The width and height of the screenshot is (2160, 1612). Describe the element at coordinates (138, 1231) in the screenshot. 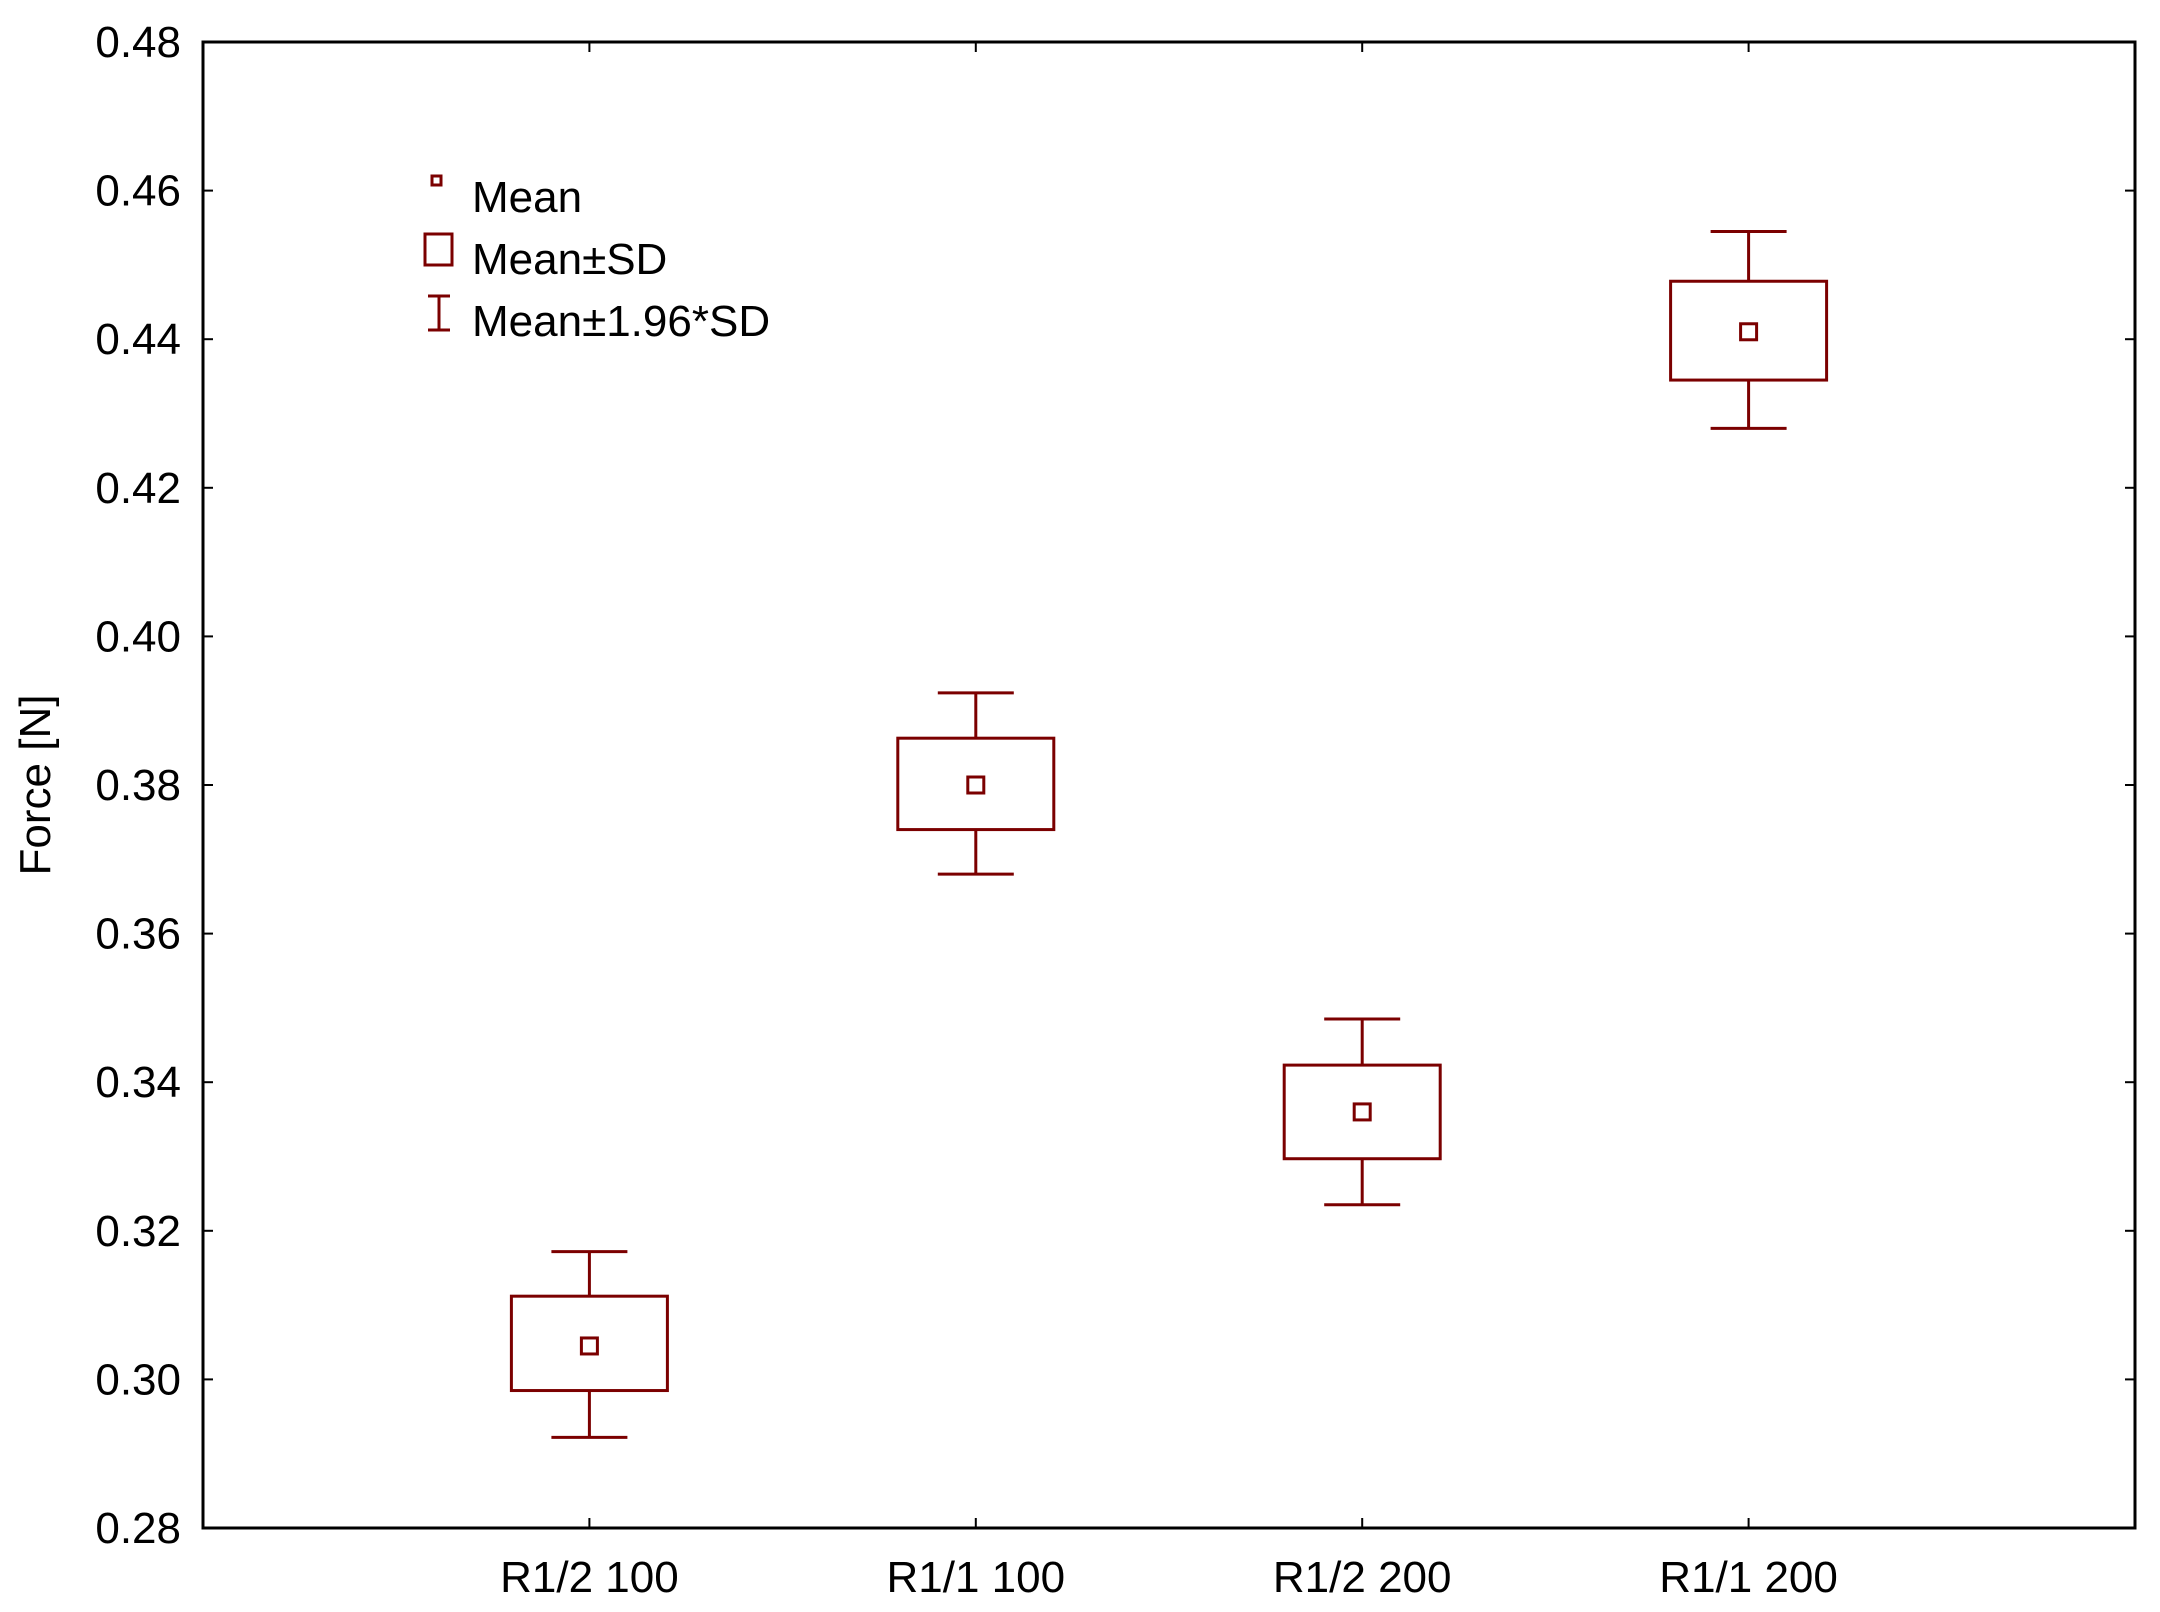

I see `y-tick-label: 0.32` at that location.